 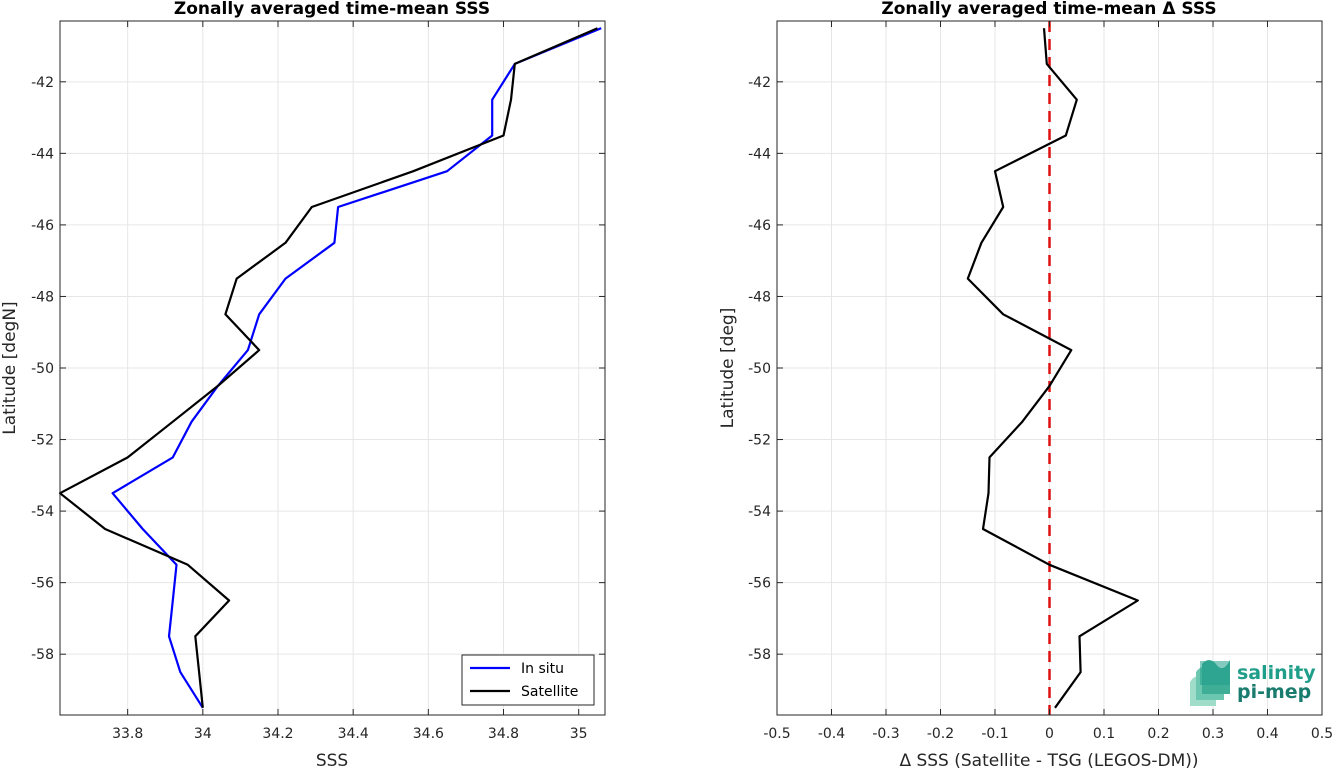 What do you see at coordinates (831, 734) in the screenshot?
I see `delta-sss-x-tick-label: -0.4` at bounding box center [831, 734].